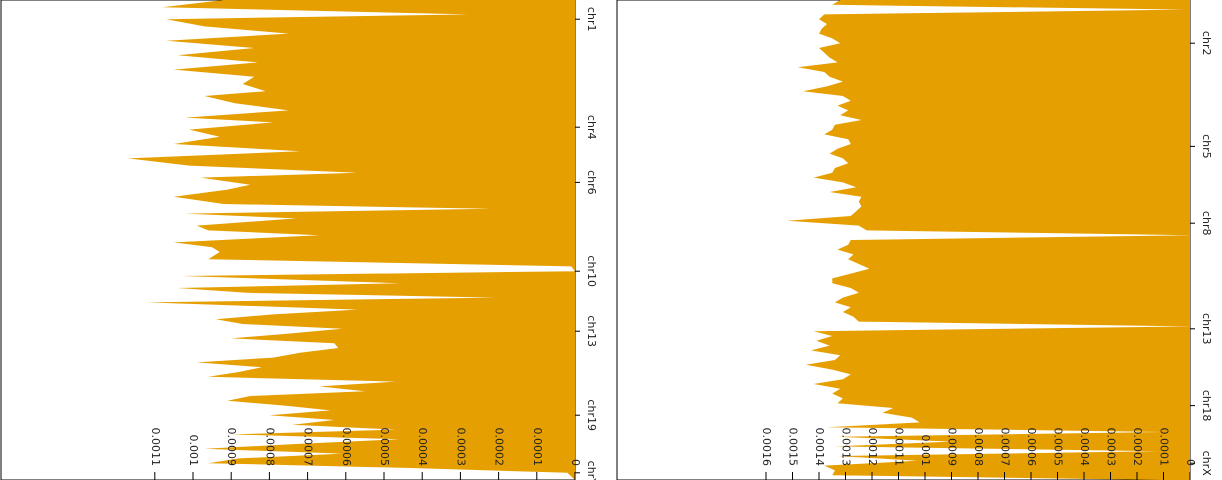 The width and height of the screenshot is (1222, 480). I want to click on y-tick-label: 0.0016, so click(766, 447).